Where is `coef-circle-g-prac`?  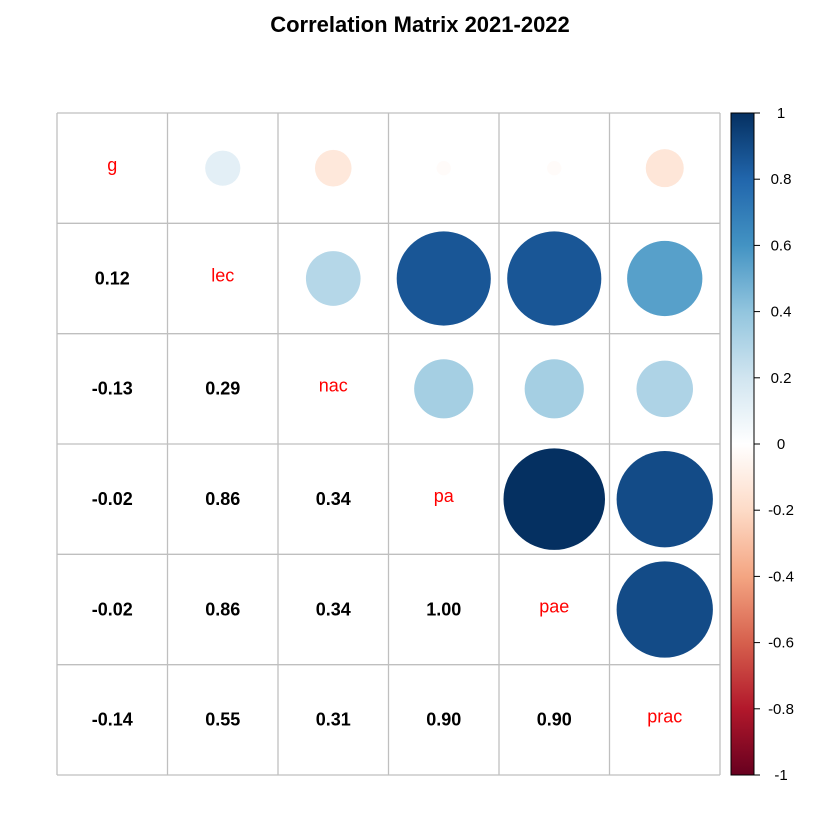 coef-circle-g-prac is located at coordinates (664, 168).